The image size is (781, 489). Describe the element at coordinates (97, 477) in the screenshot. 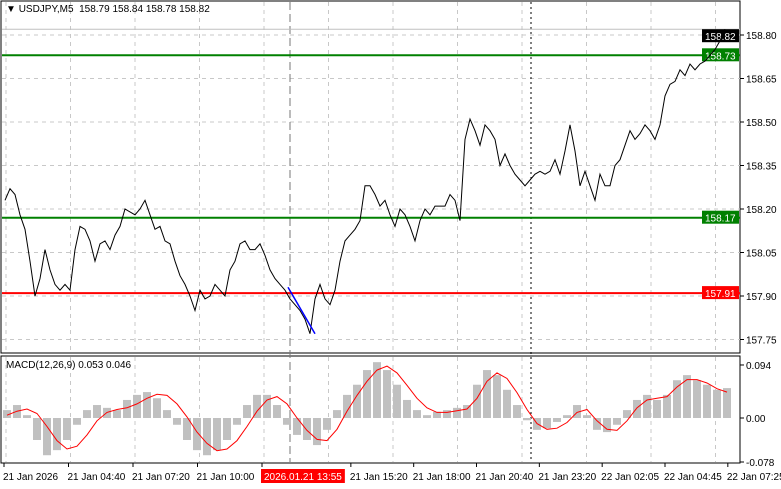

I see `time-tick-label: 21 Jan 04:40` at that location.